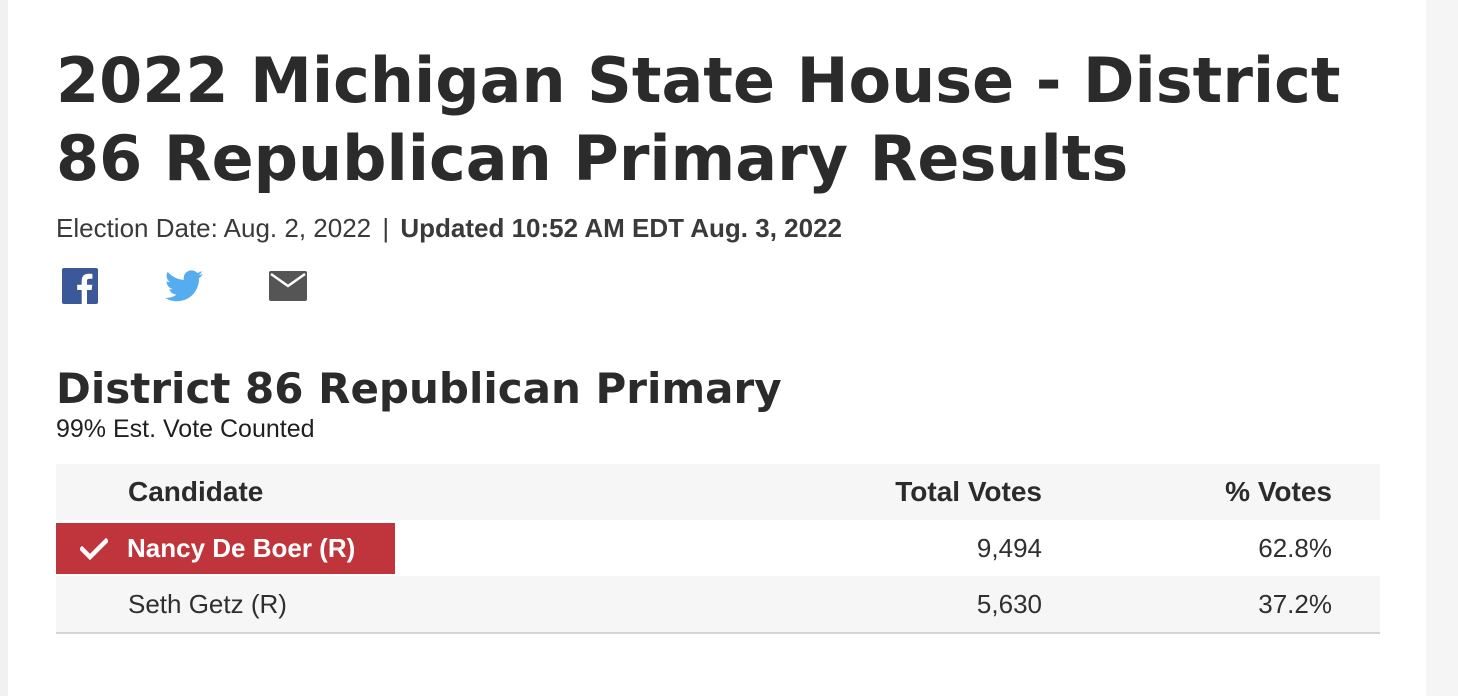  Describe the element at coordinates (1295, 603) in the screenshot. I see `candidate-pct: 37.2%` at that location.